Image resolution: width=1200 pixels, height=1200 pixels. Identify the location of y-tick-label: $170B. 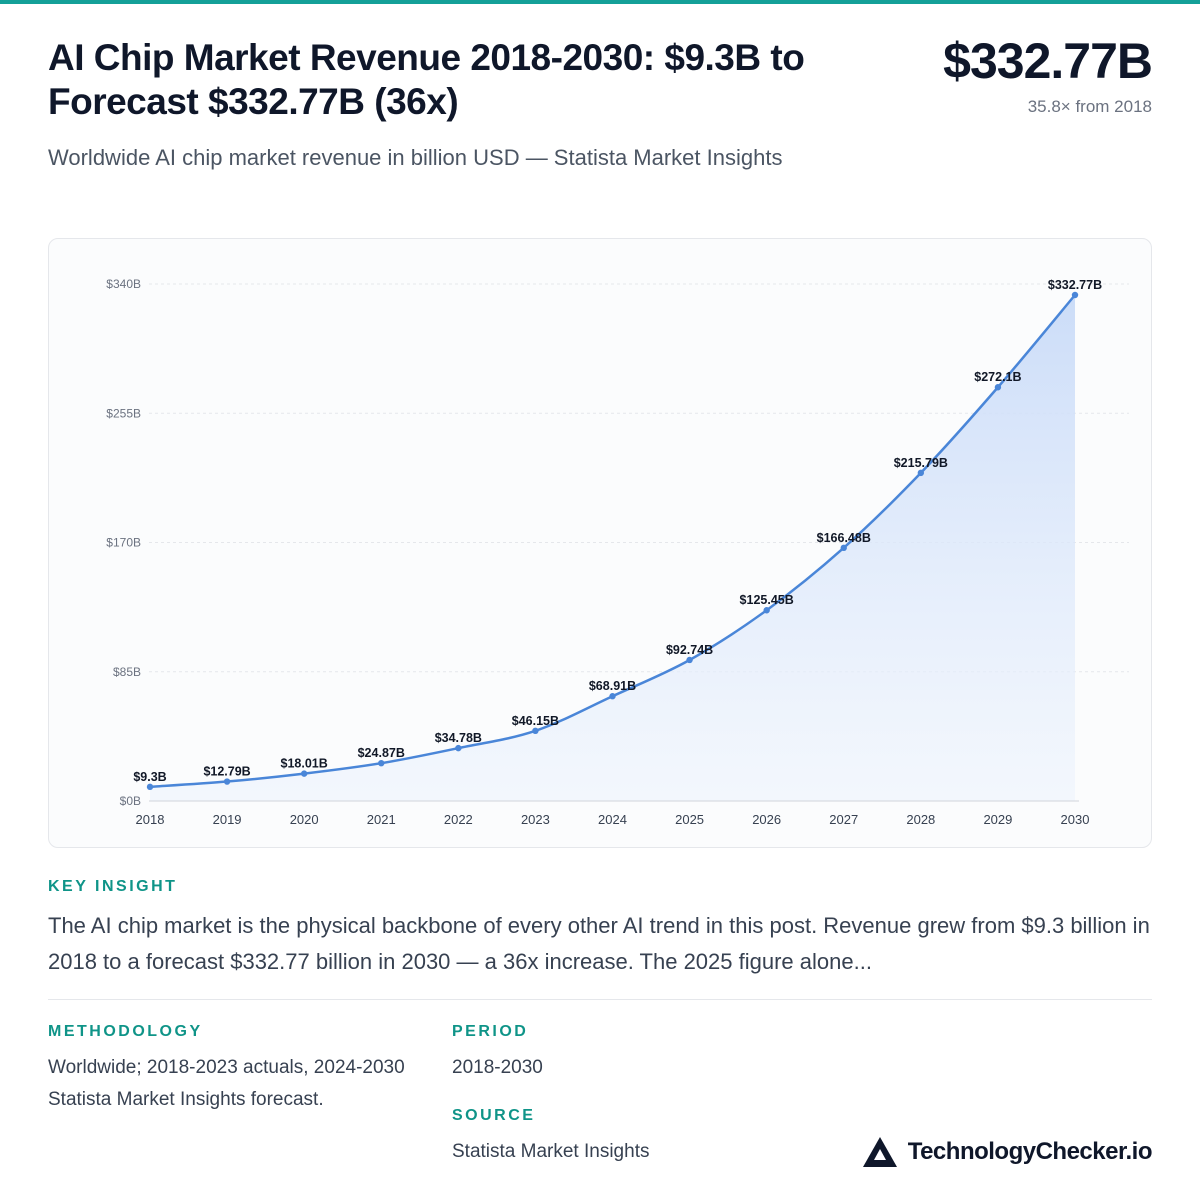
(123, 543).